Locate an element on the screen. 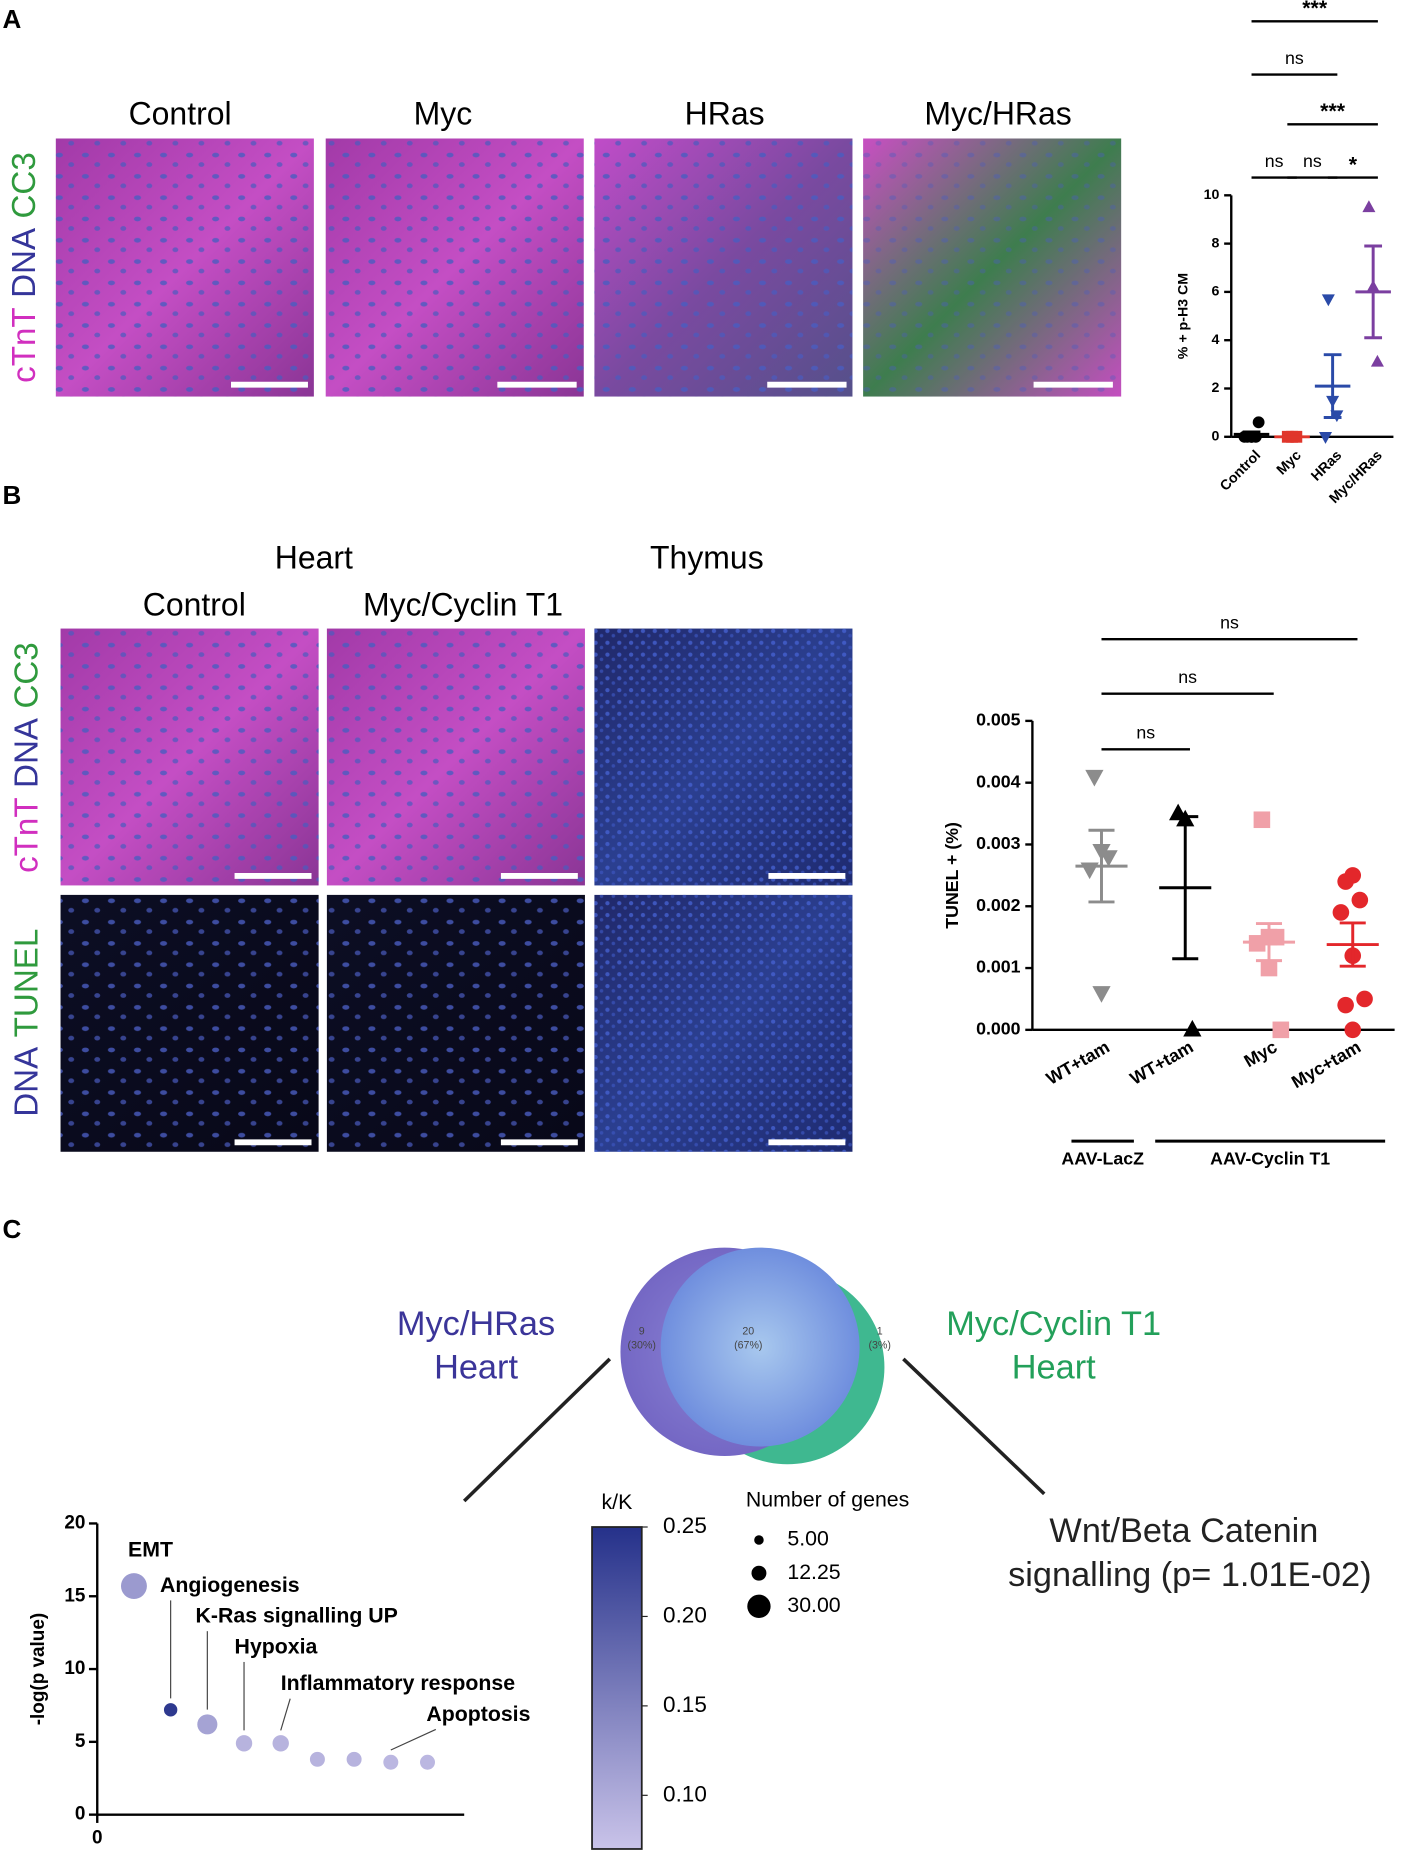 This screenshot has width=1409, height=1862. tissue-label: Heart is located at coordinates (314, 557).